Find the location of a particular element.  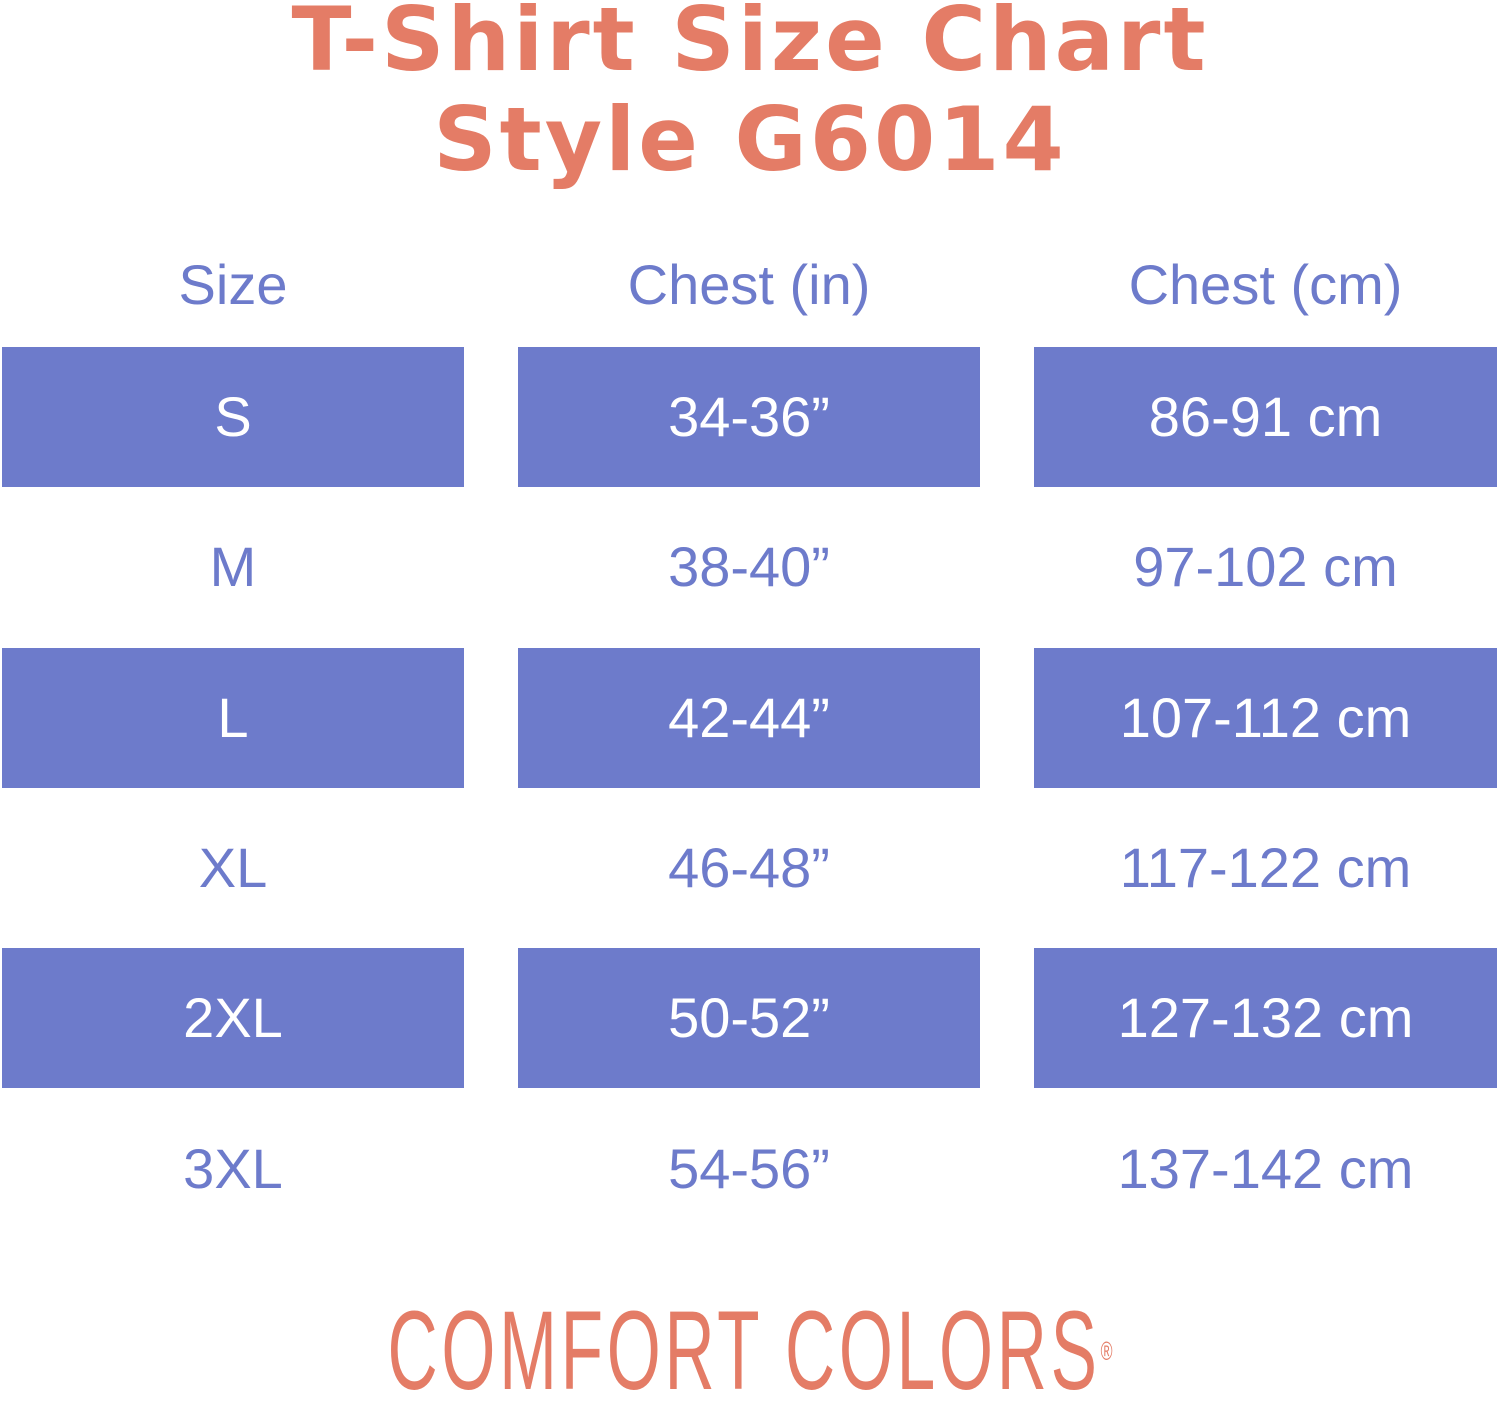

table-cell: 38-40” is located at coordinates (749, 567).